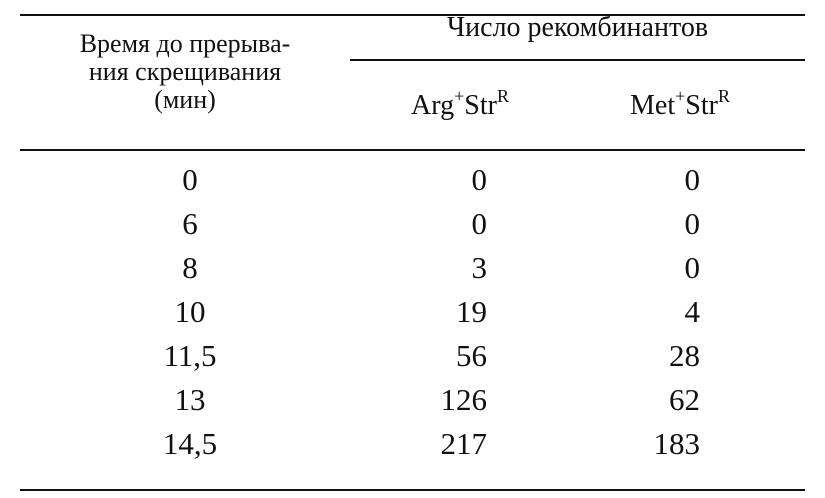 The height and width of the screenshot is (498, 825). Describe the element at coordinates (412, 490) in the screenshot. I see `bottom-rule` at that location.